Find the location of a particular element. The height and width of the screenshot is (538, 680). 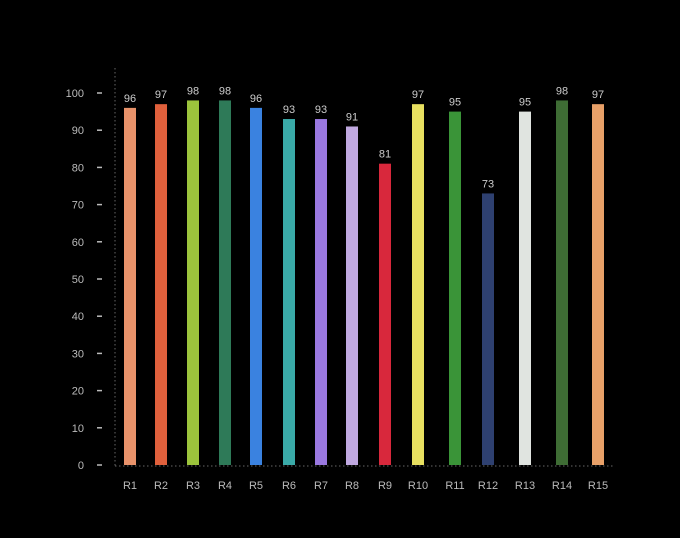

x-tick-label: R3 is located at coordinates (193, 486).